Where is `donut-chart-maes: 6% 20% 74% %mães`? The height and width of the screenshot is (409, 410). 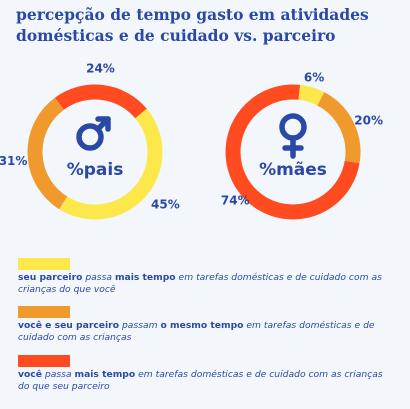 donut-chart-maes: 6% 20% 74% %mães is located at coordinates (302, 145).